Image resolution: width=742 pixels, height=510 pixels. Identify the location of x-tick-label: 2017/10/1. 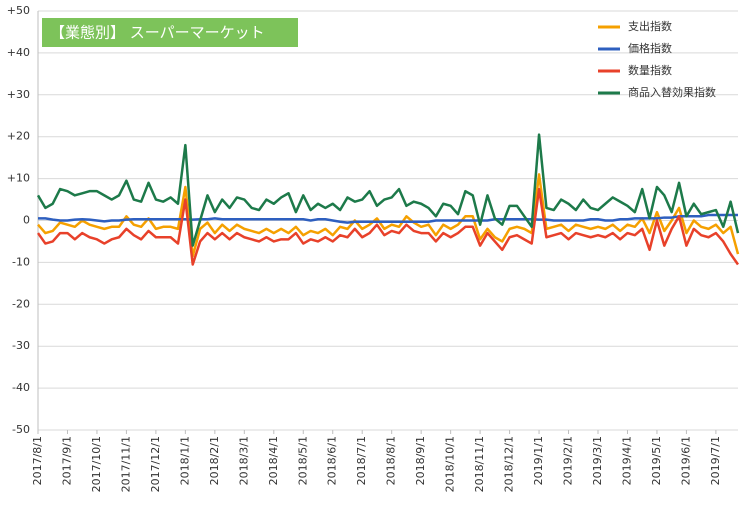
(96, 464).